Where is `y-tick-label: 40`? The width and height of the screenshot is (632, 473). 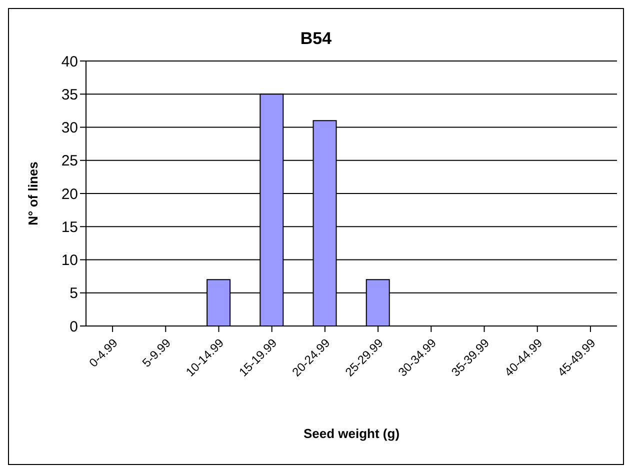
y-tick-label: 40 is located at coordinates (69, 61).